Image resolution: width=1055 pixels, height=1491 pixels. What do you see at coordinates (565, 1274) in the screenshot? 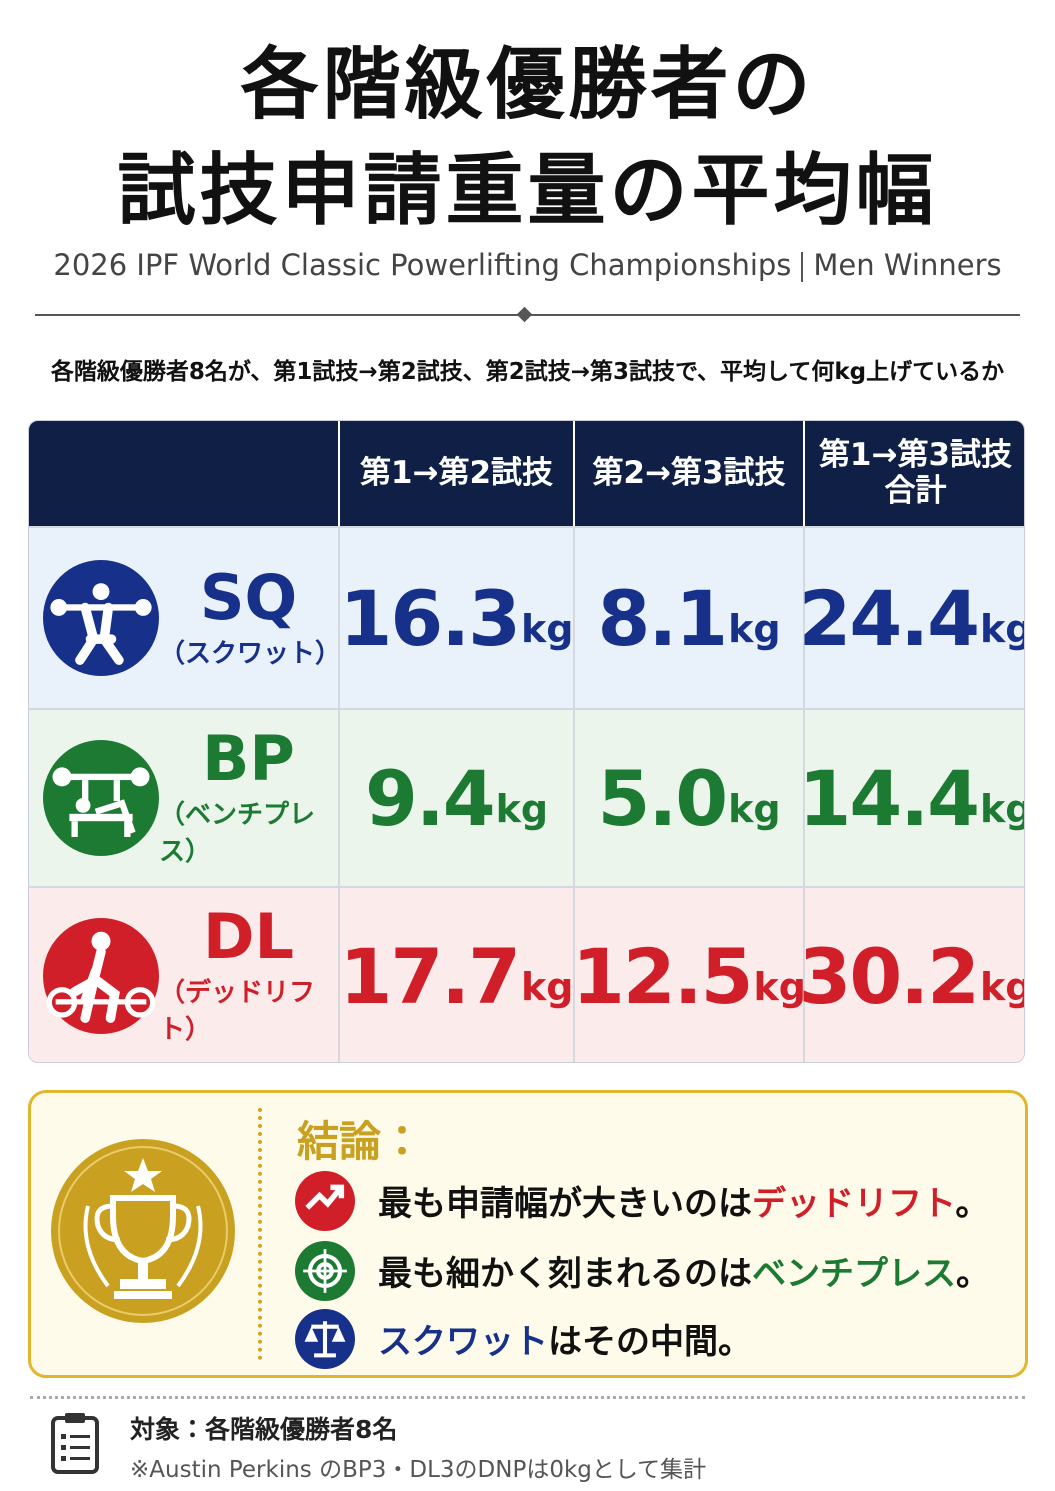
I see `item-text: 最も細かく刻まれるのは` at bounding box center [565, 1274].